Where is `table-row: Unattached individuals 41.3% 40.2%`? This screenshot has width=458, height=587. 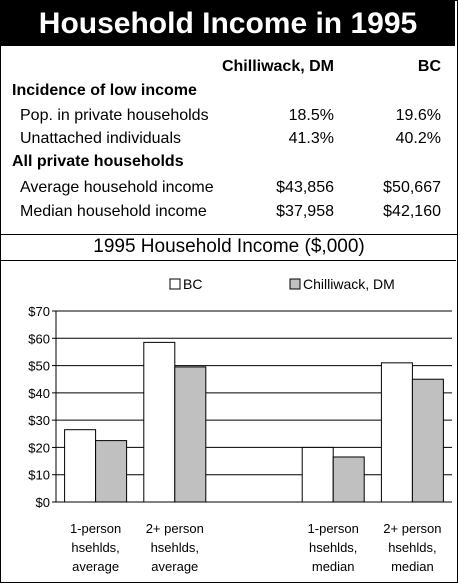 table-row: Unattached individuals 41.3% 40.2% is located at coordinates (228, 141).